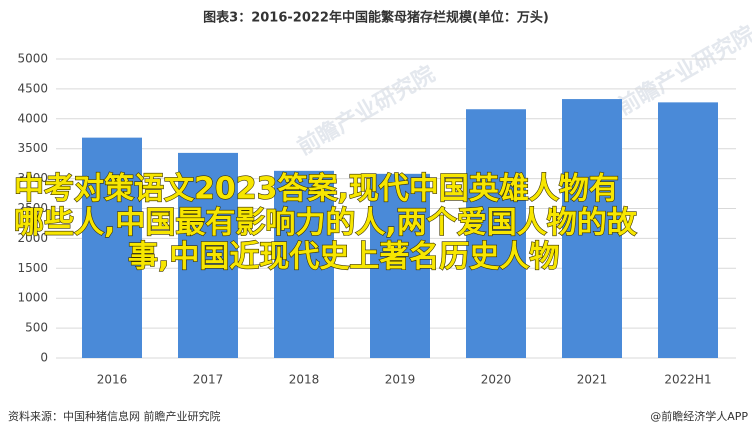 The image size is (752, 437). I want to click on overlay-text: 哪些人,中国最有影响力的人,两个爱国人物的故, so click(326, 223).